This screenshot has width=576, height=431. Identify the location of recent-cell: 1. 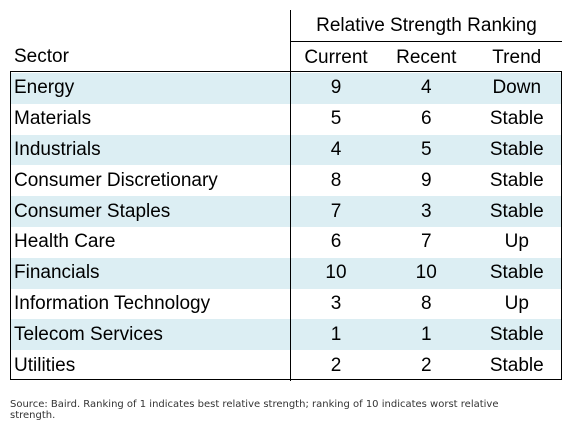
(426, 335).